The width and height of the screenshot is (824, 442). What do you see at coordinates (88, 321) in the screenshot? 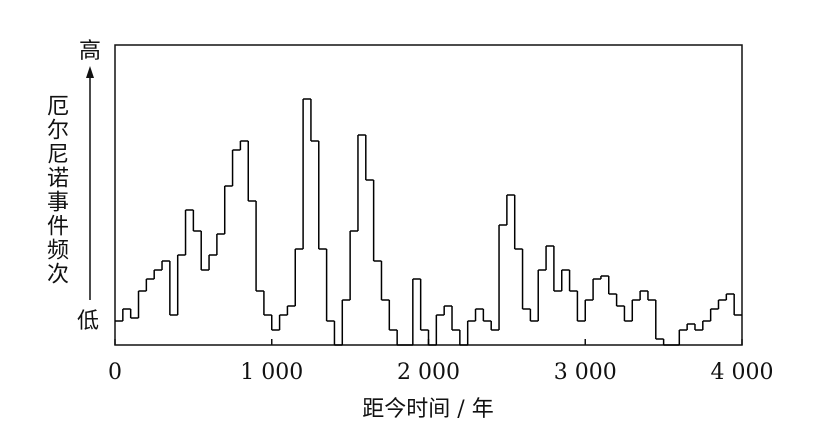
I see `y-low-label: 低` at bounding box center [88, 321].